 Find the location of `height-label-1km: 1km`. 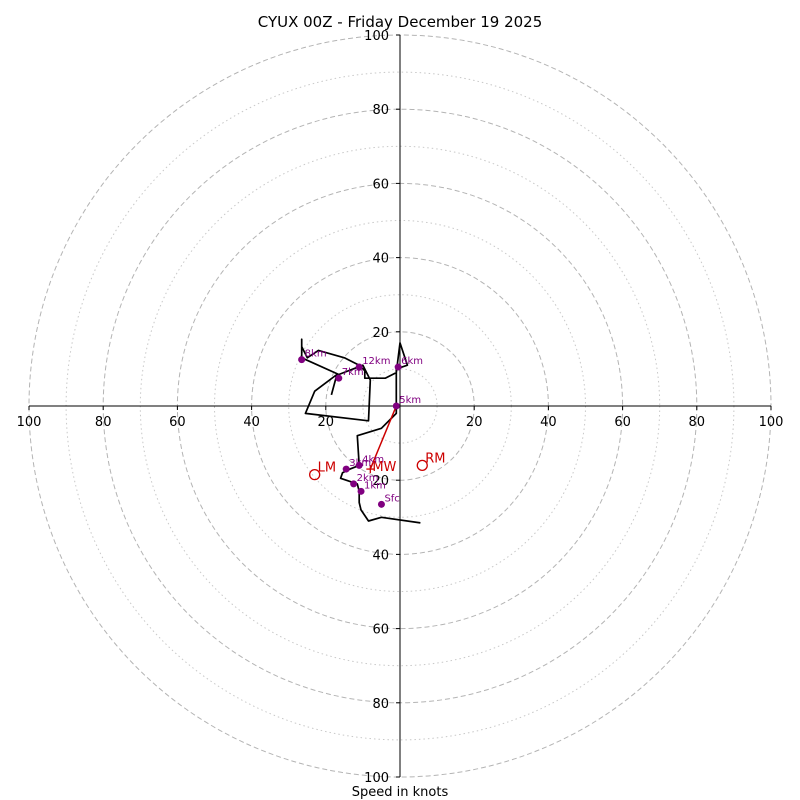

height-label-1km: 1km is located at coordinates (375, 485).